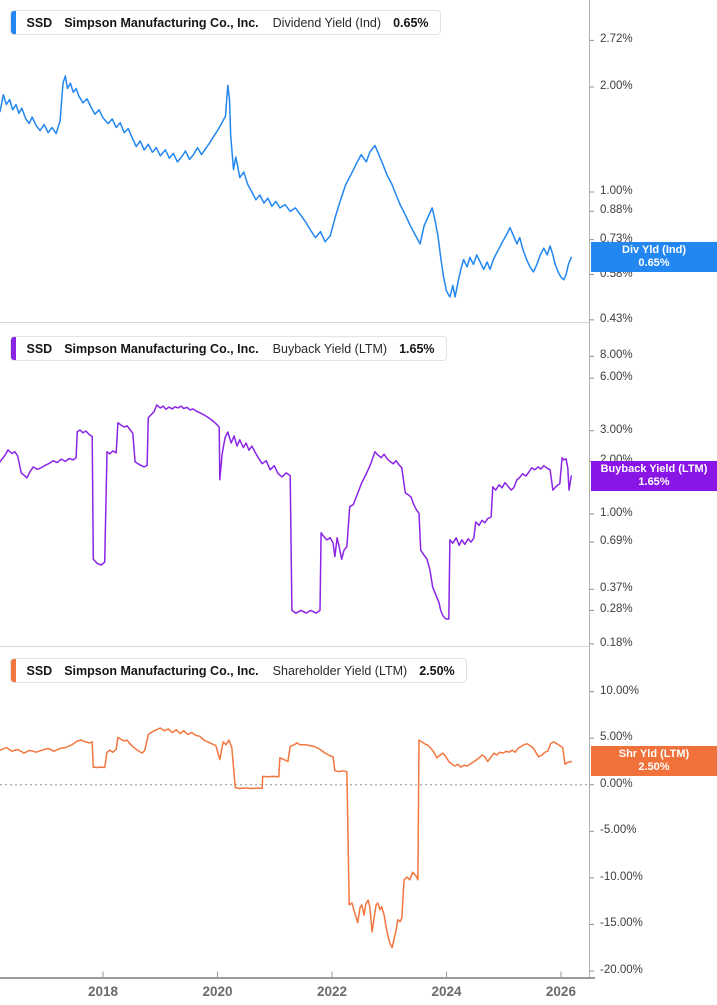 This screenshot has height=1005, width=717. I want to click on badge-metric-value: 1.65%, so click(654, 482).